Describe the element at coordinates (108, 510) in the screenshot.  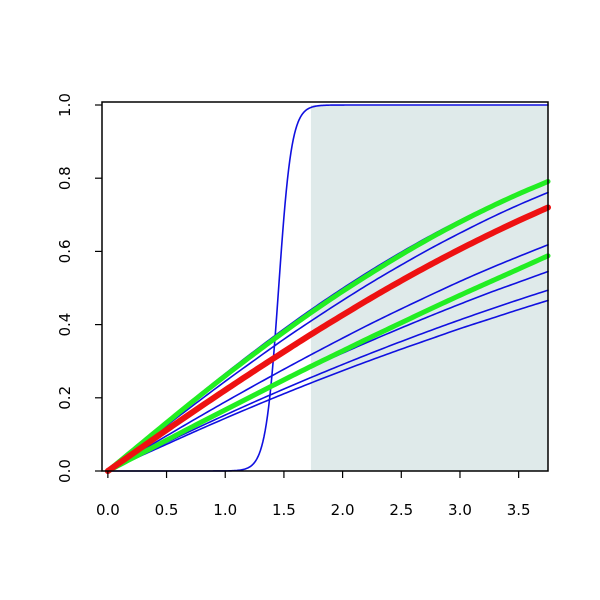
I see `x-tick-label: 0.0` at that location.